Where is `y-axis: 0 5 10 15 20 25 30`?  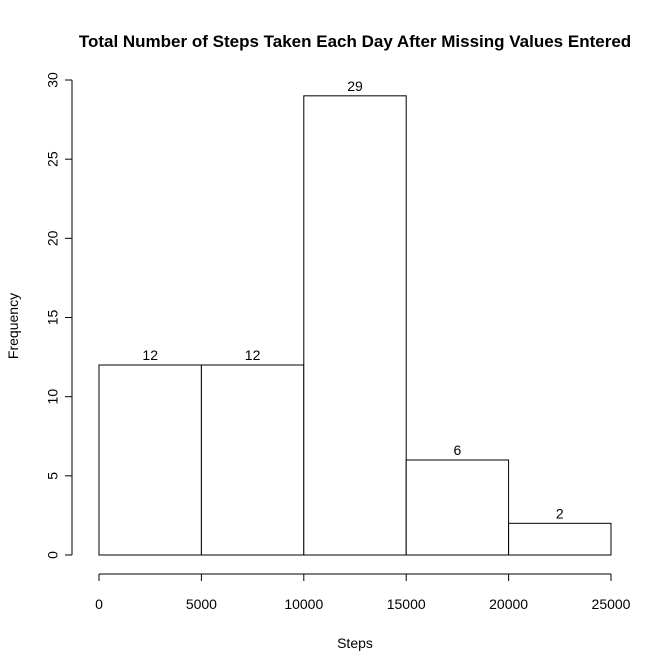
y-axis: 0 5 10 15 20 25 30 is located at coordinates (59, 315).